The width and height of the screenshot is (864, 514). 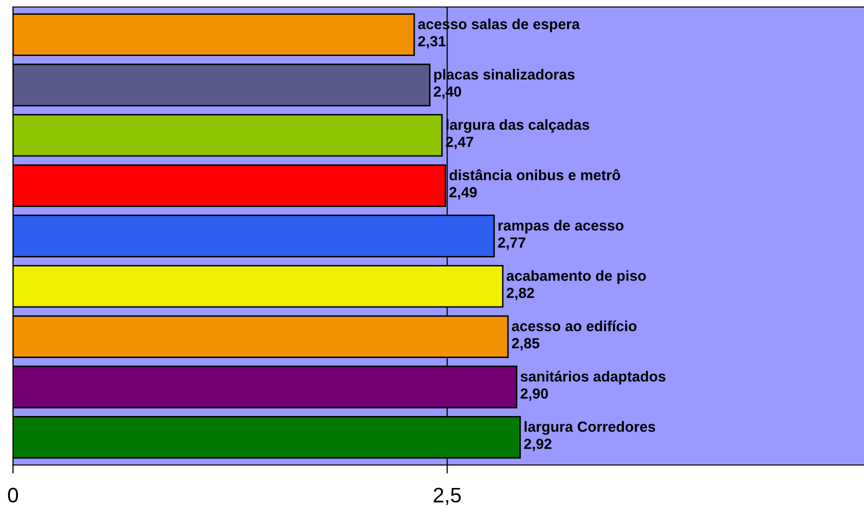 What do you see at coordinates (538, 445) in the screenshot?
I see `data-label: 2,92` at bounding box center [538, 445].